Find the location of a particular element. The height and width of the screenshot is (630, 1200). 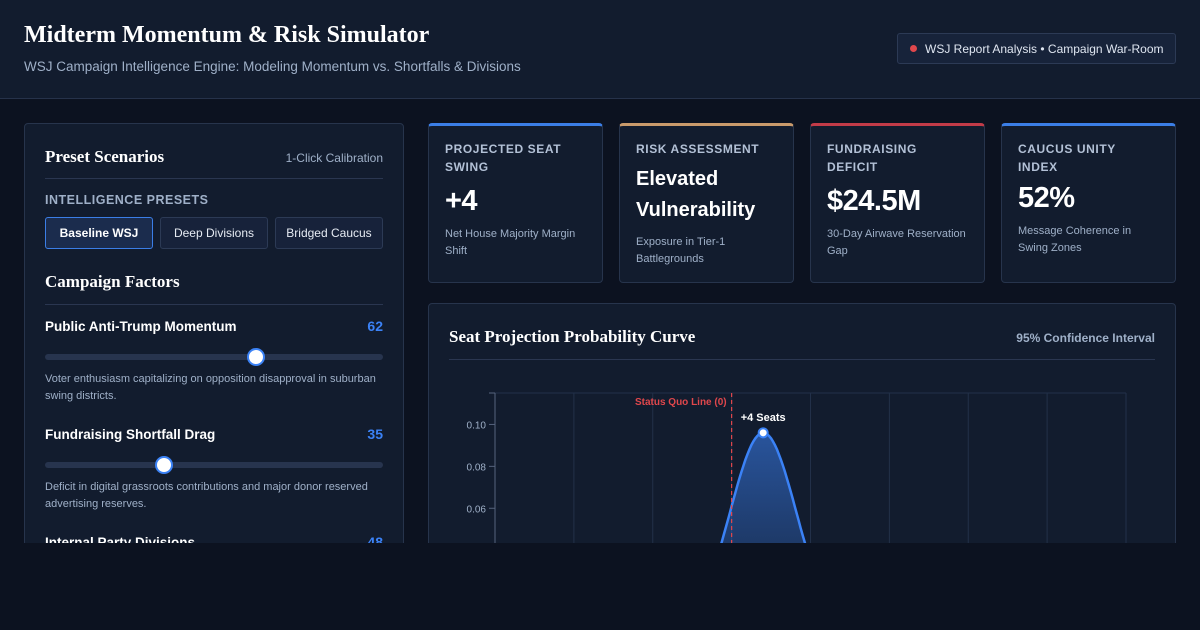

status-badge: WSJ Report Analysis • Campaign War-Room is located at coordinates (1036, 48).